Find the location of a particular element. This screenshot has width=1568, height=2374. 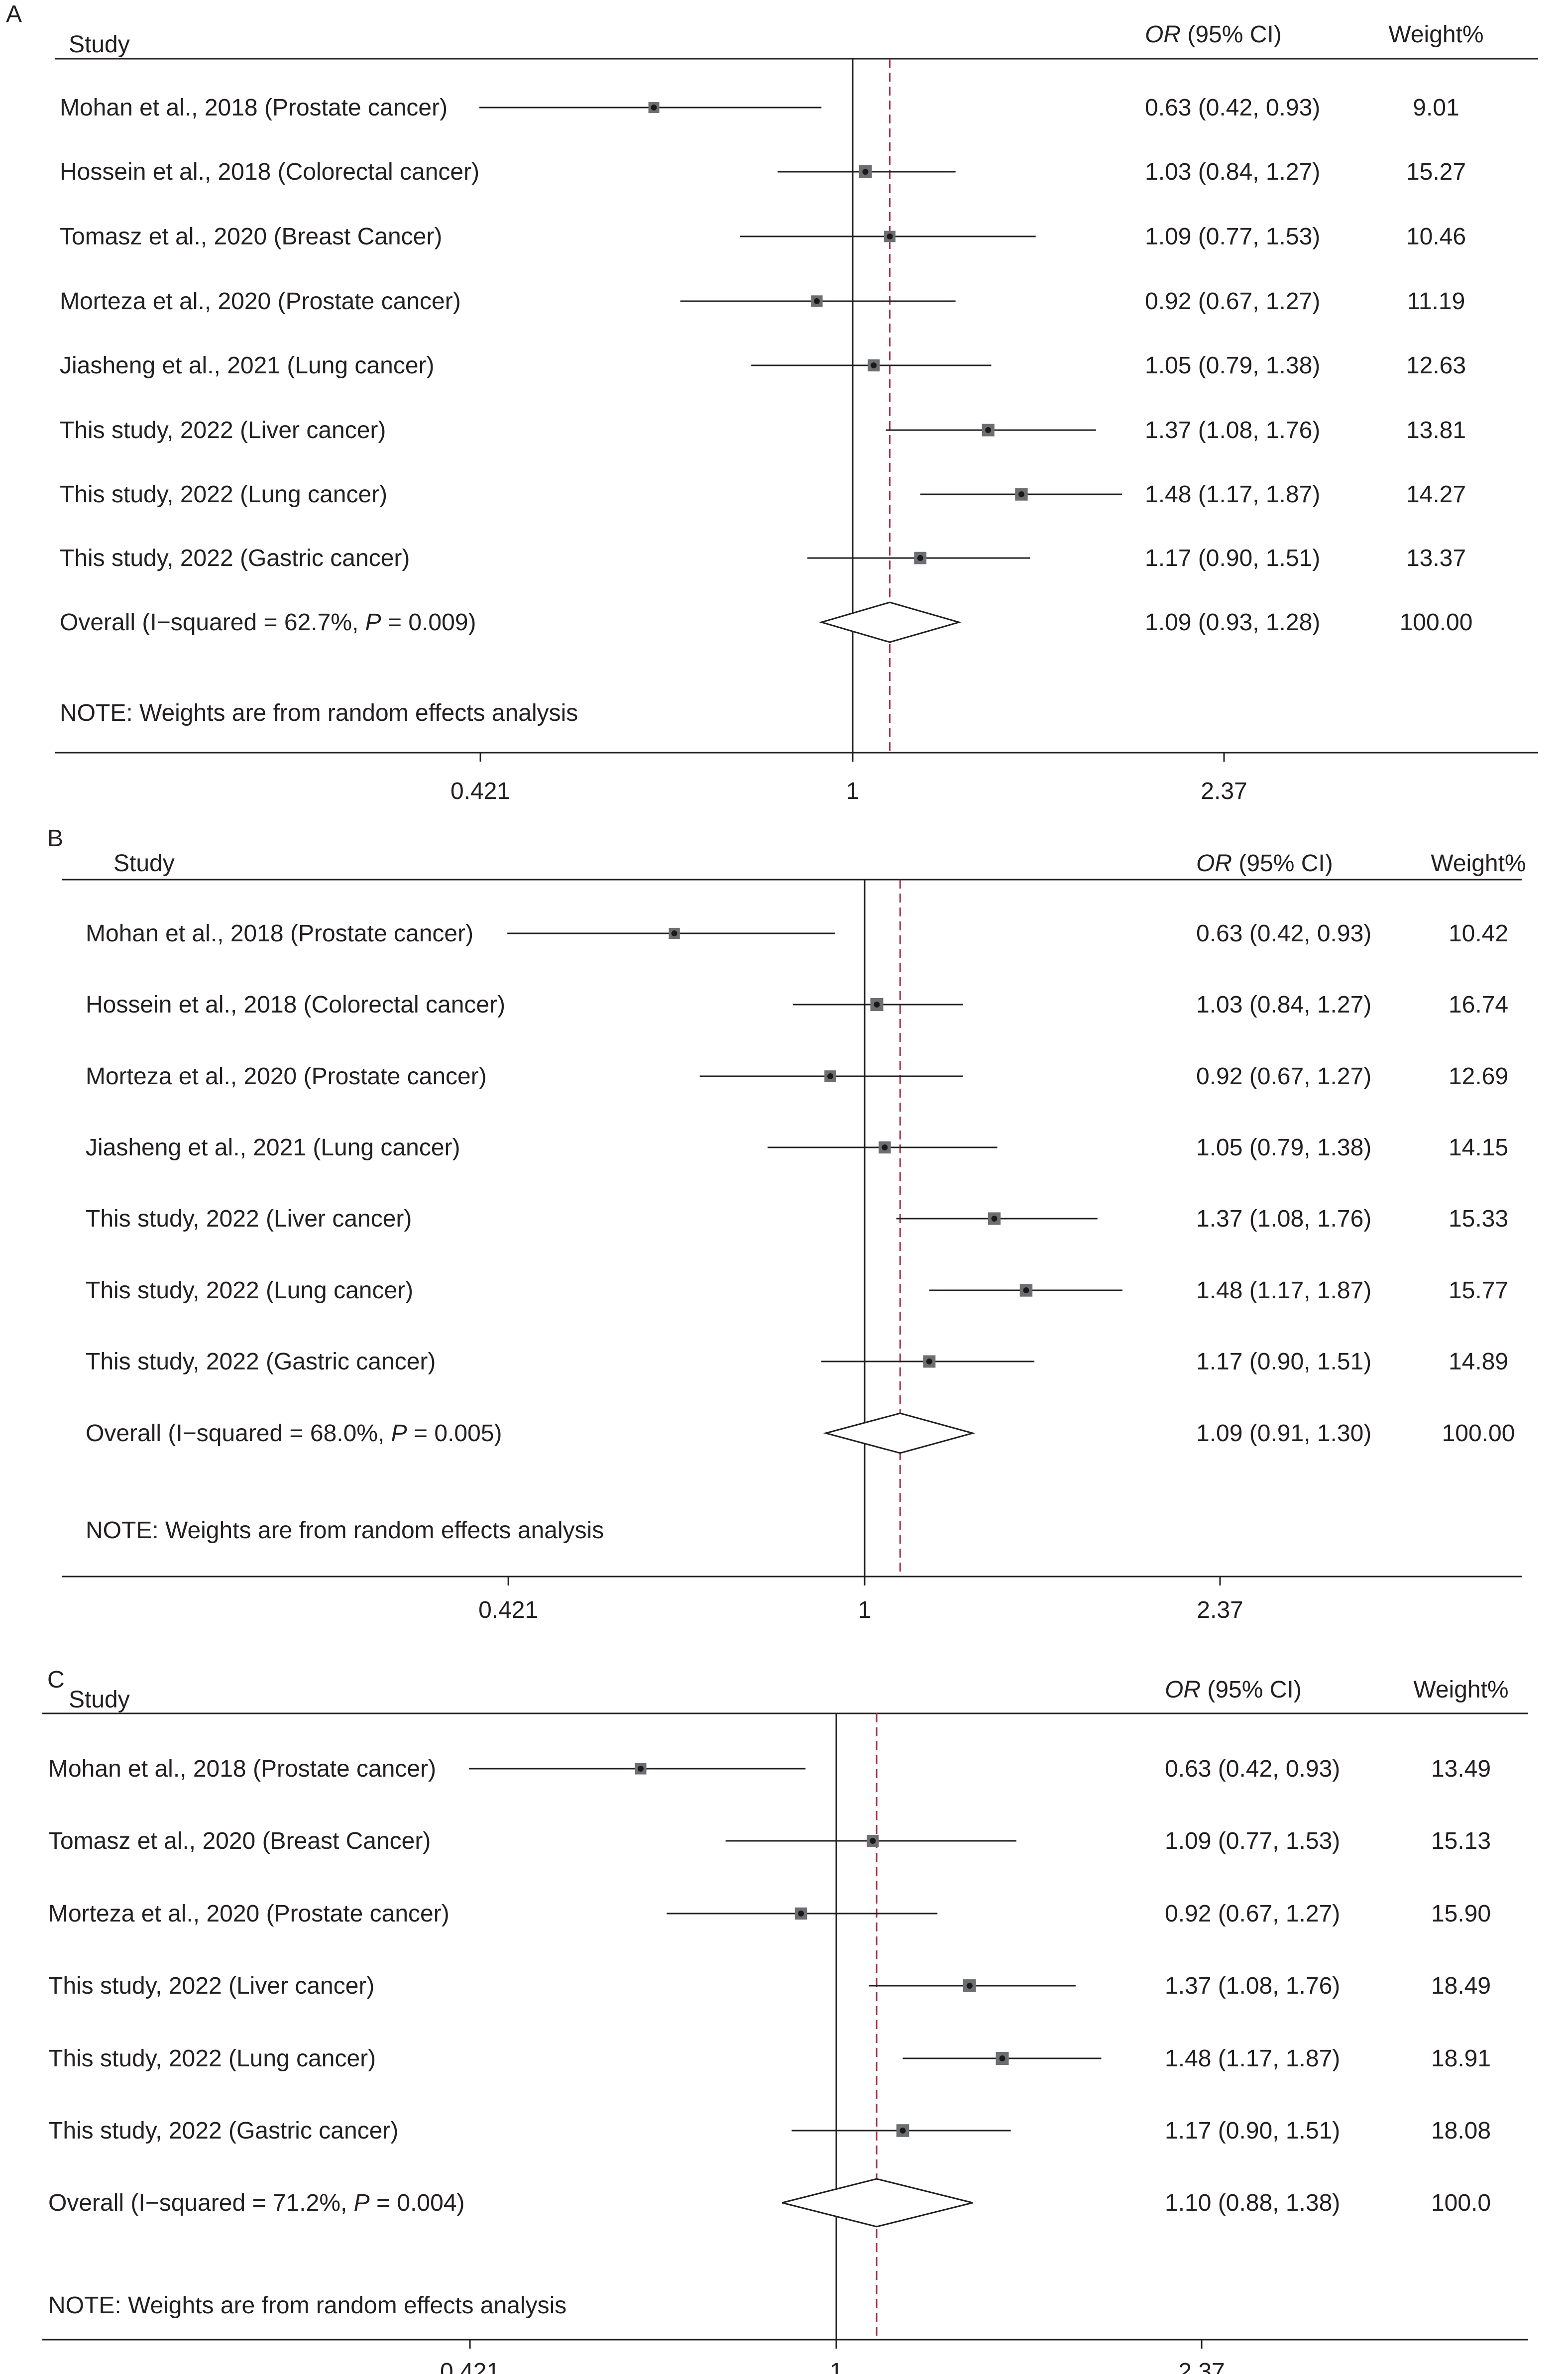

overall-or-ci-value: 1.10 (0.88, 1.38) is located at coordinates (1252, 2203).